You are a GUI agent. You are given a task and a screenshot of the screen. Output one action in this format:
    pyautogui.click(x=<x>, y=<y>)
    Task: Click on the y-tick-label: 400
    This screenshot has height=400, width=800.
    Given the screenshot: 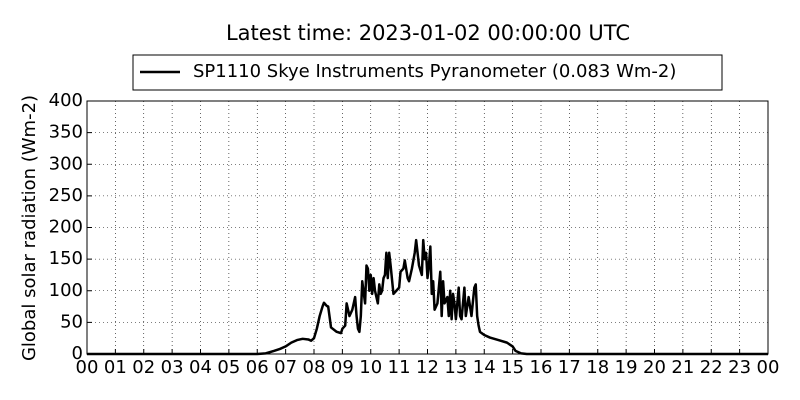 What is the action you would take?
    pyautogui.click(x=66, y=100)
    